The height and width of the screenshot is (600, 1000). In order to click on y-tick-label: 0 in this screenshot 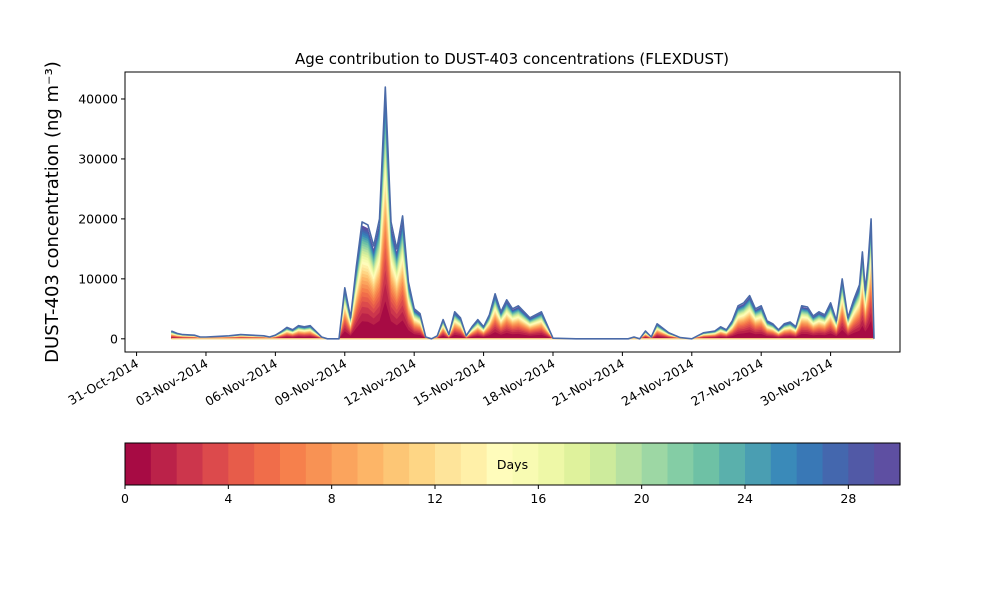, I will do `click(114, 338)`.